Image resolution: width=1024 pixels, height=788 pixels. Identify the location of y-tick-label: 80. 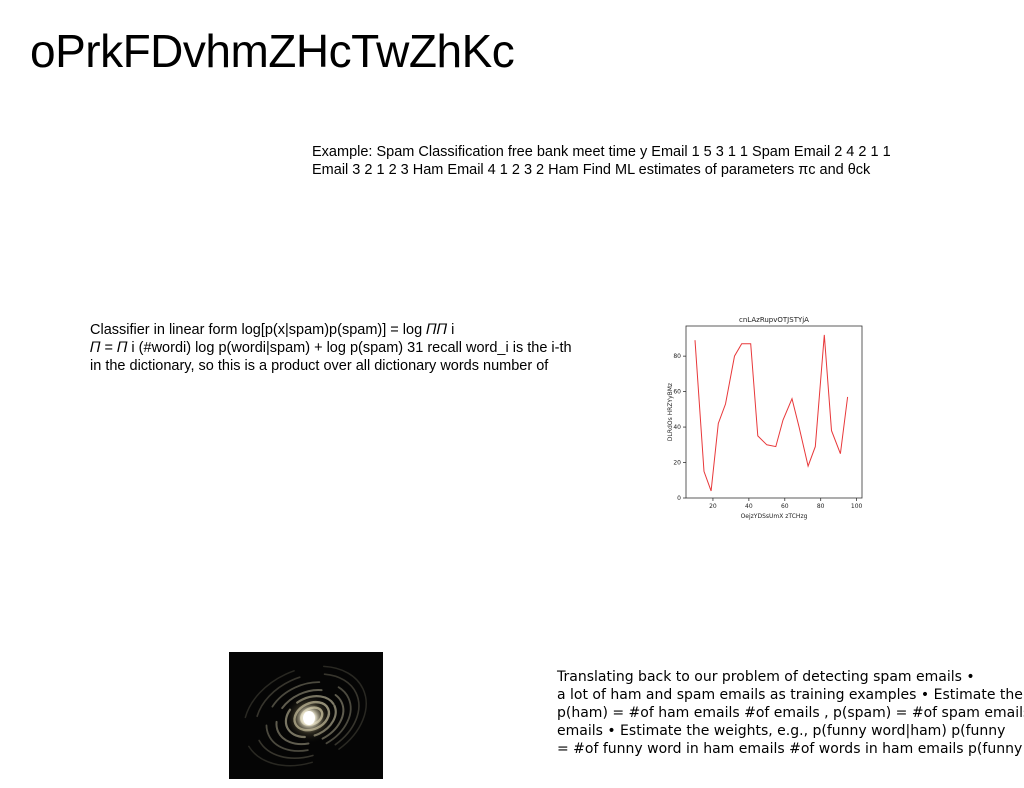
(677, 356).